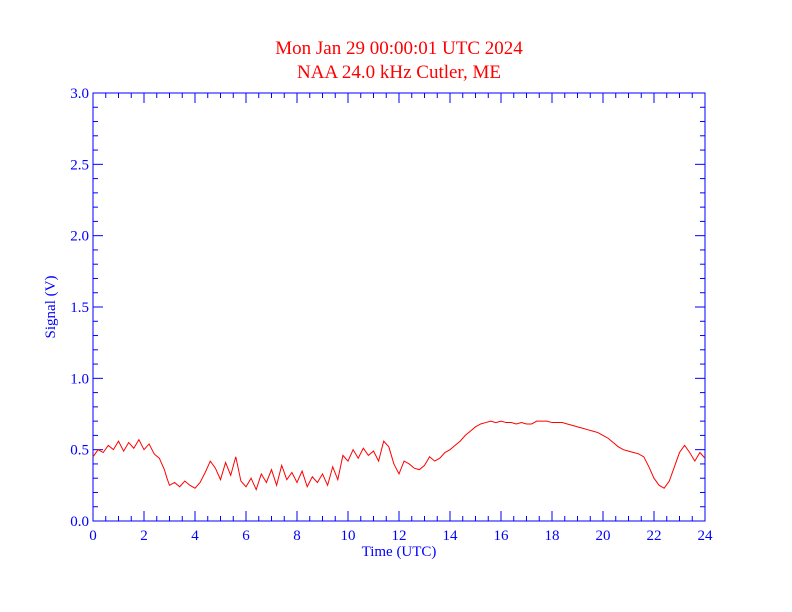 The width and height of the screenshot is (792, 612). I want to click on x-tick-label: 6, so click(246, 536).